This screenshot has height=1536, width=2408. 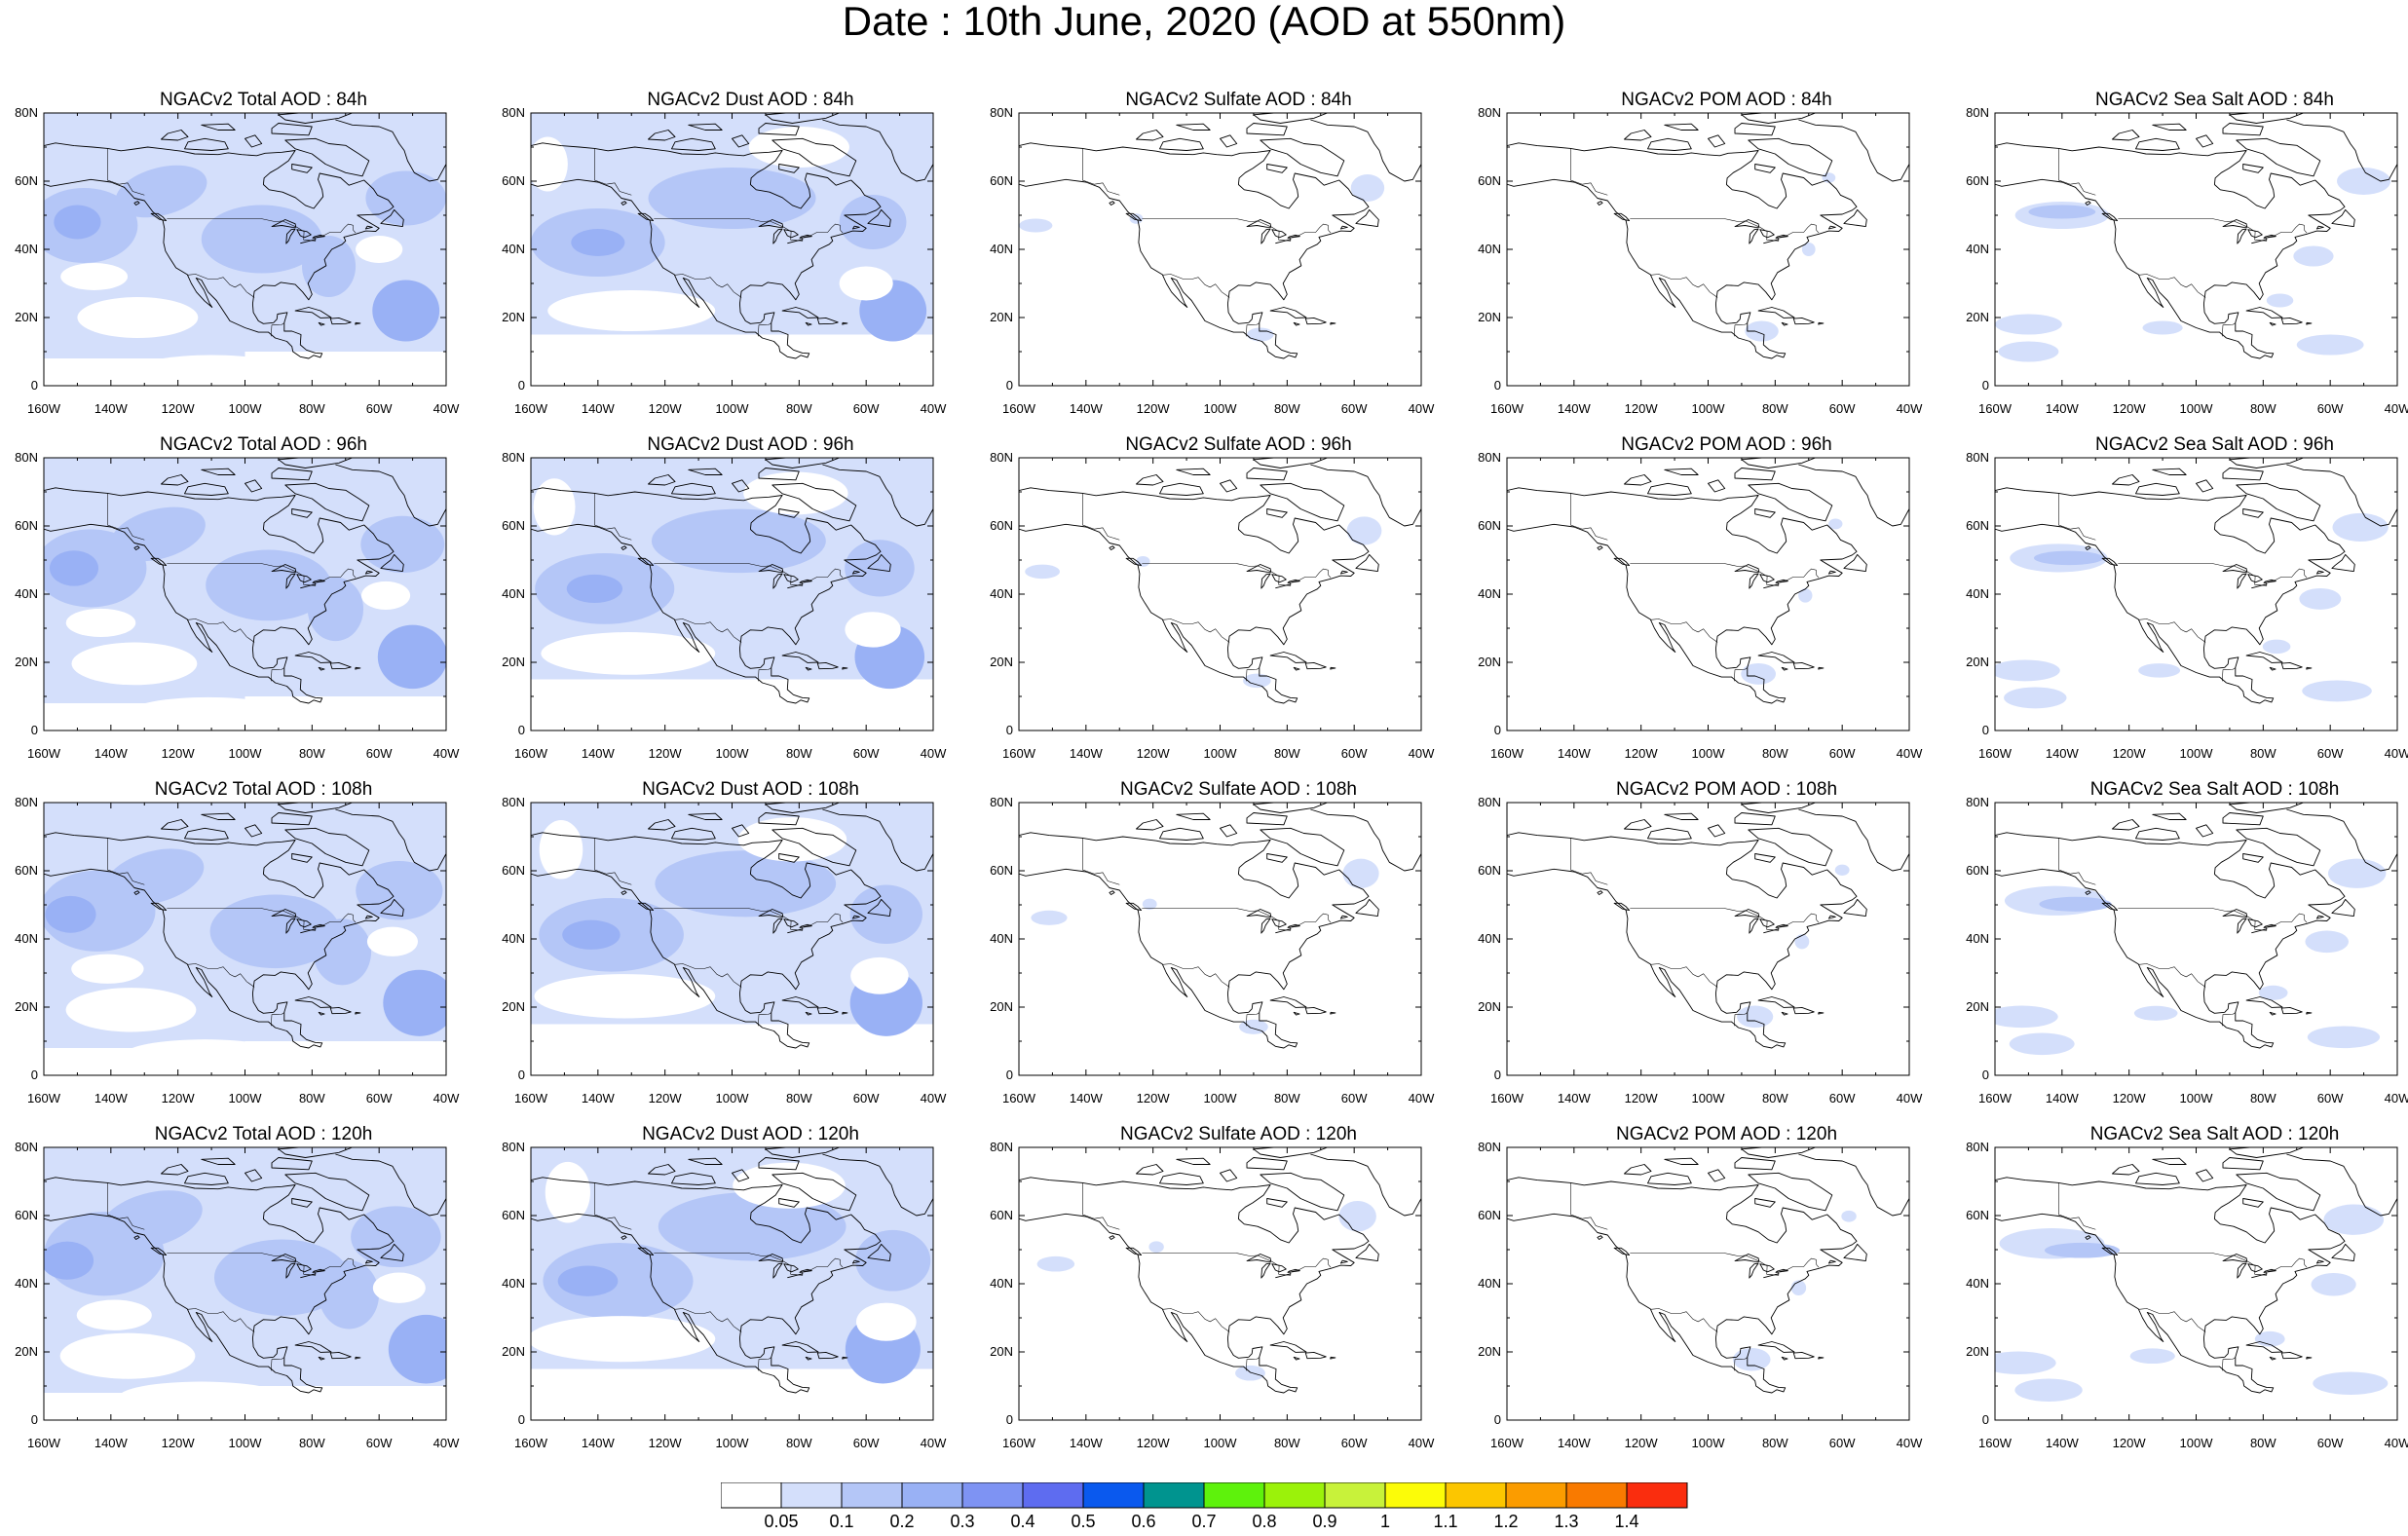 I want to click on panel-title: NGACv2 Sulfate AOD : 84h, so click(x=1238, y=100).